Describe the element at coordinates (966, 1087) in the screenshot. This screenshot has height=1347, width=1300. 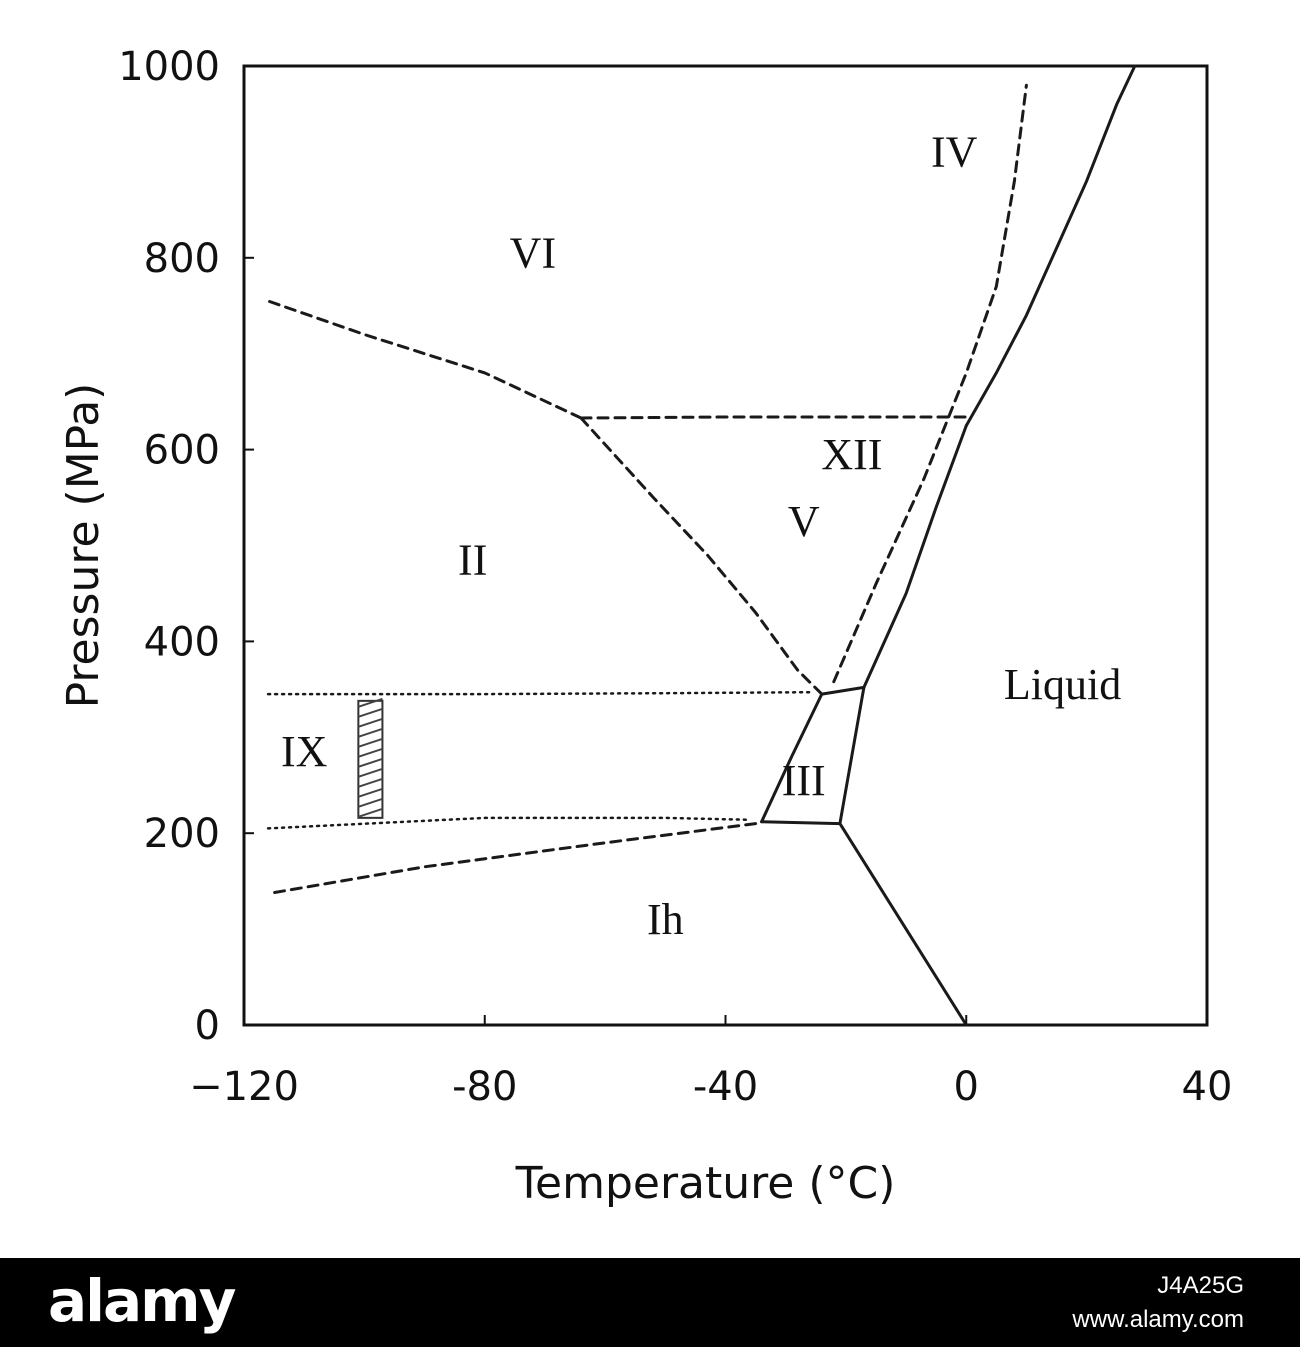
I see `x-tick-label: 0` at that location.